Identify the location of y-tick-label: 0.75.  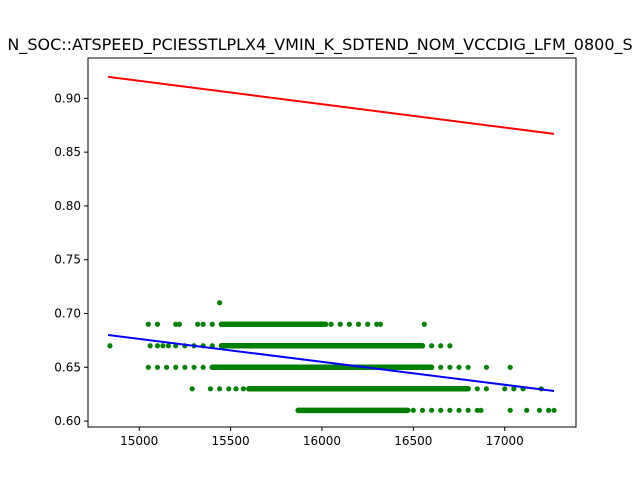
(67, 260).